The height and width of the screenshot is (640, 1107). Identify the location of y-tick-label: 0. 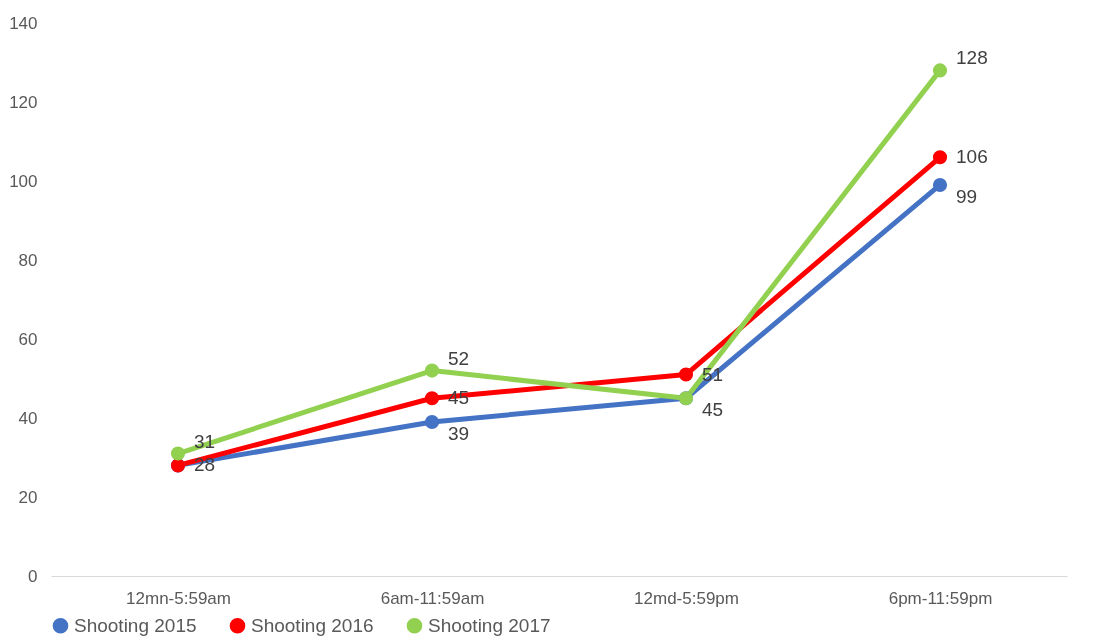
(33, 576).